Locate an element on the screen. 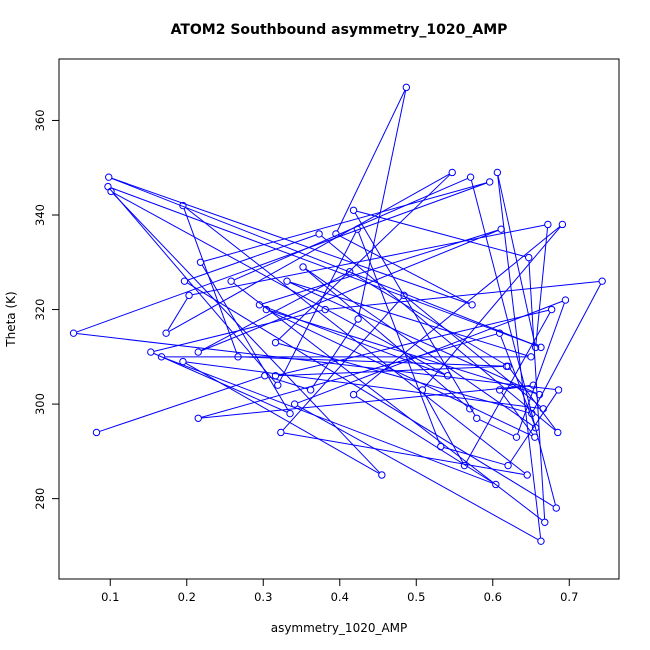 The width and height of the screenshot is (650, 650). y-tick-label: 360 is located at coordinates (40, 120).